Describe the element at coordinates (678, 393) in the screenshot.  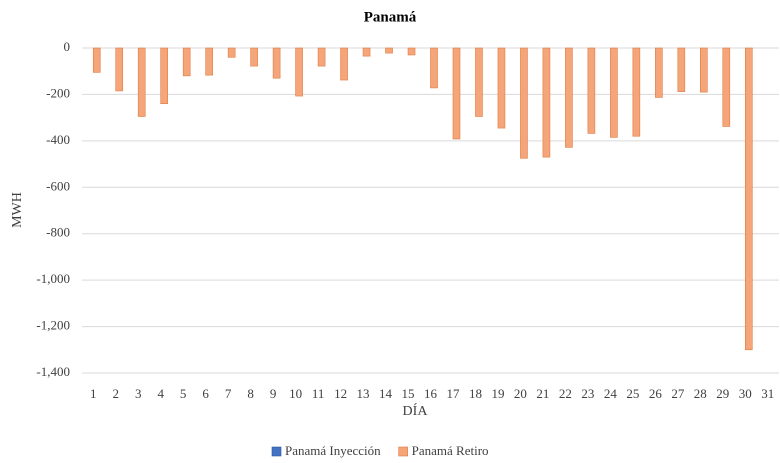
I see `x-tick-label: 27` at that location.